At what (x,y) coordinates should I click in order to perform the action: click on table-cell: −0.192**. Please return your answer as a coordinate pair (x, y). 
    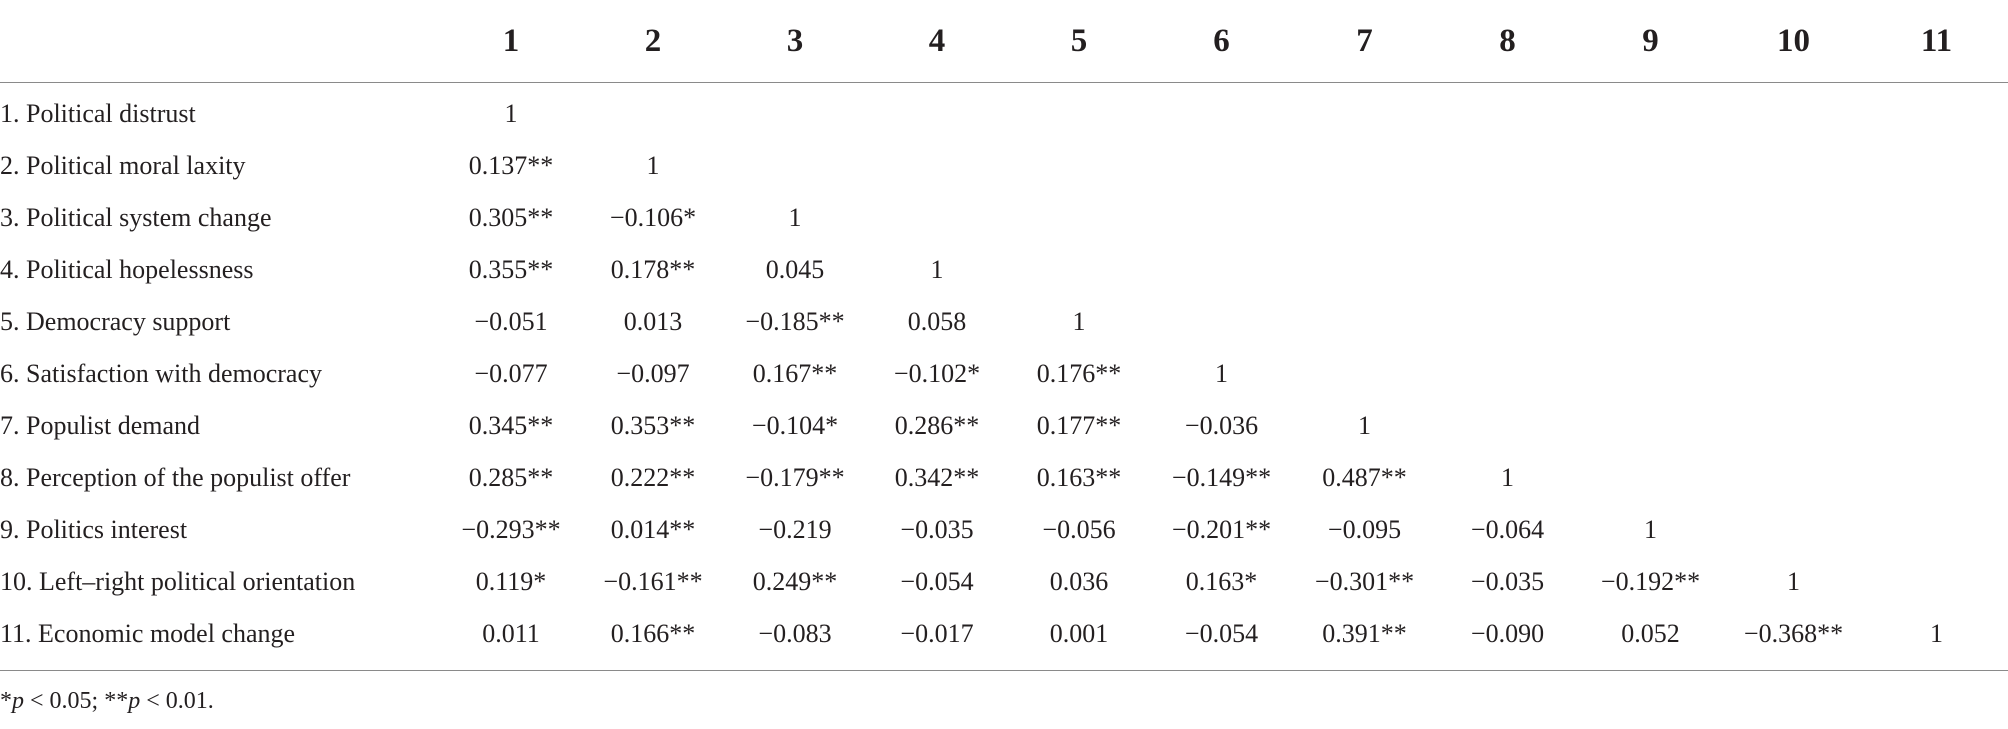
    Looking at the image, I should click on (1650, 581).